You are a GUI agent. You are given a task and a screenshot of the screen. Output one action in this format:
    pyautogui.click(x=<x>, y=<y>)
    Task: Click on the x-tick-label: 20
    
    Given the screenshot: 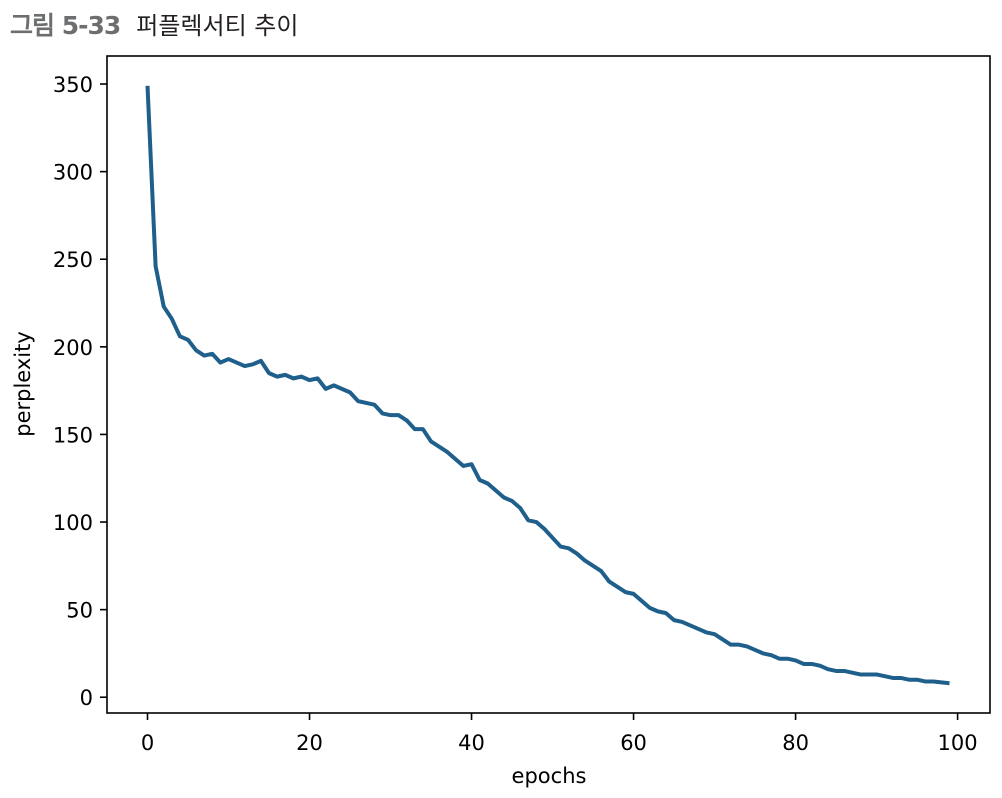 What is the action you would take?
    pyautogui.click(x=309, y=743)
    